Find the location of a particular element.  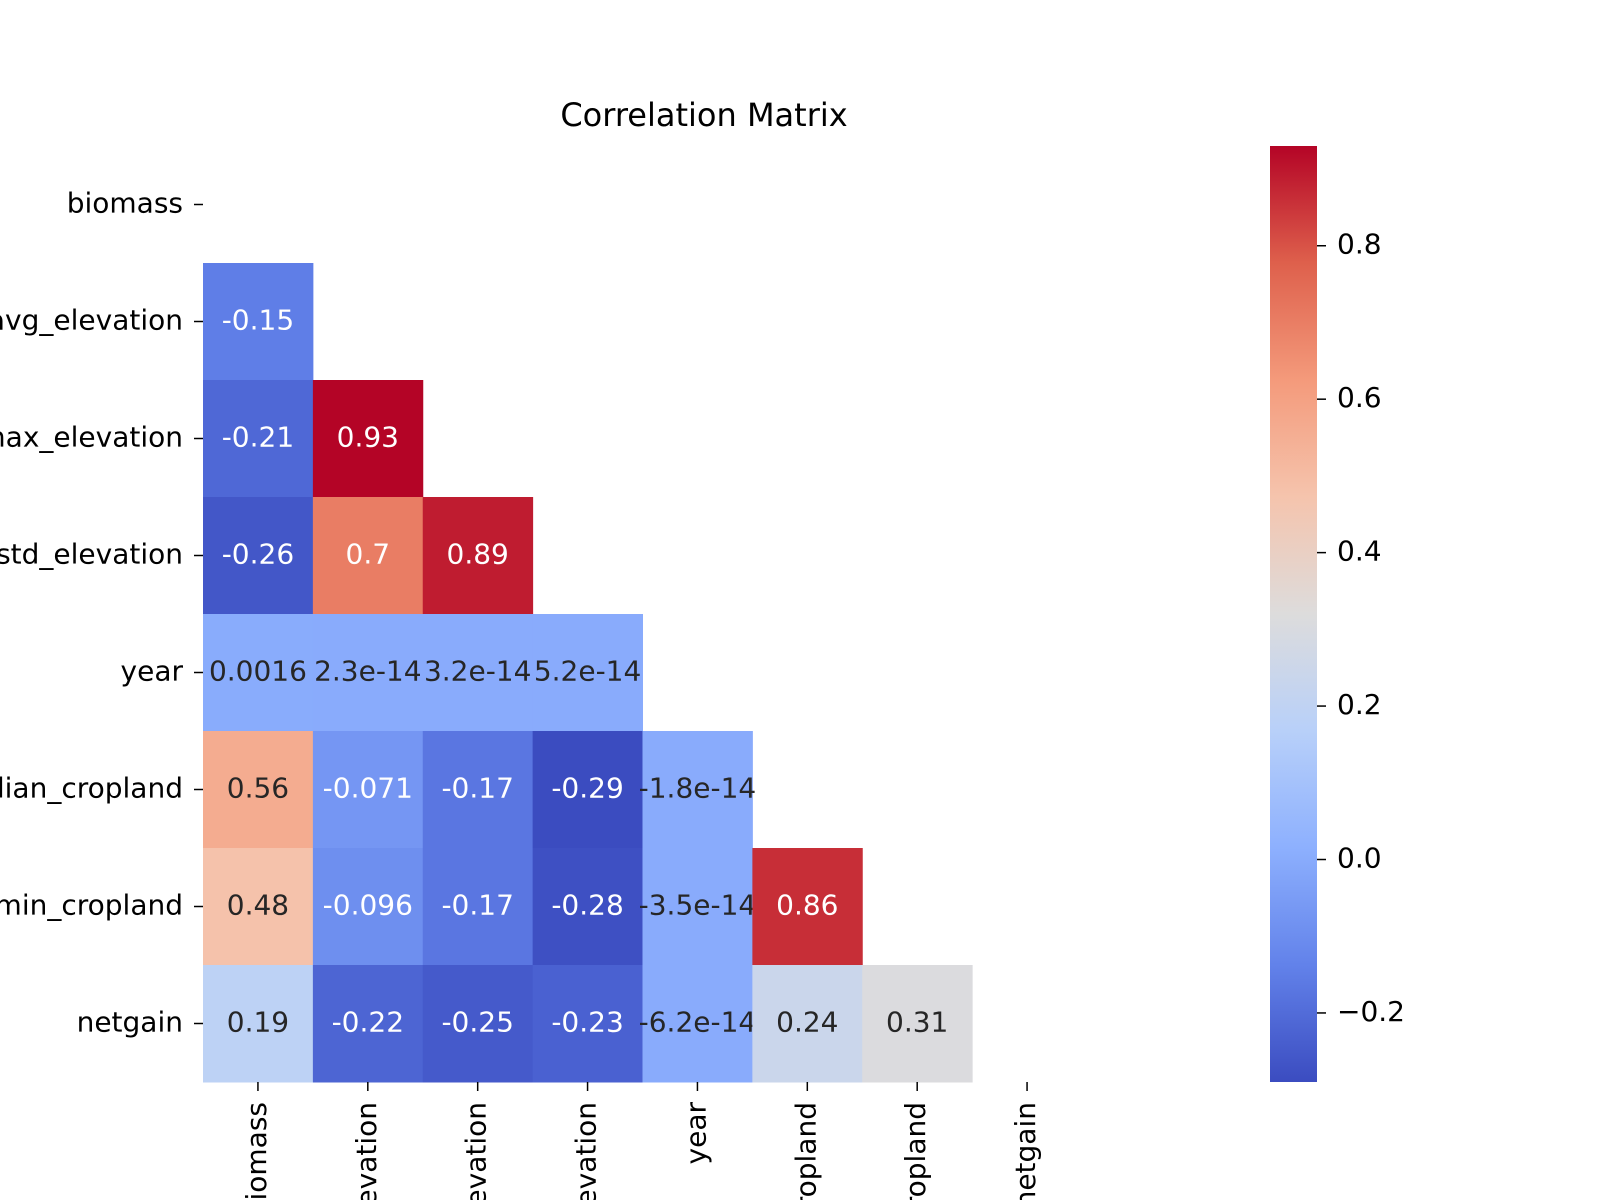

y-tick-label: biomass is located at coordinates (125, 203).